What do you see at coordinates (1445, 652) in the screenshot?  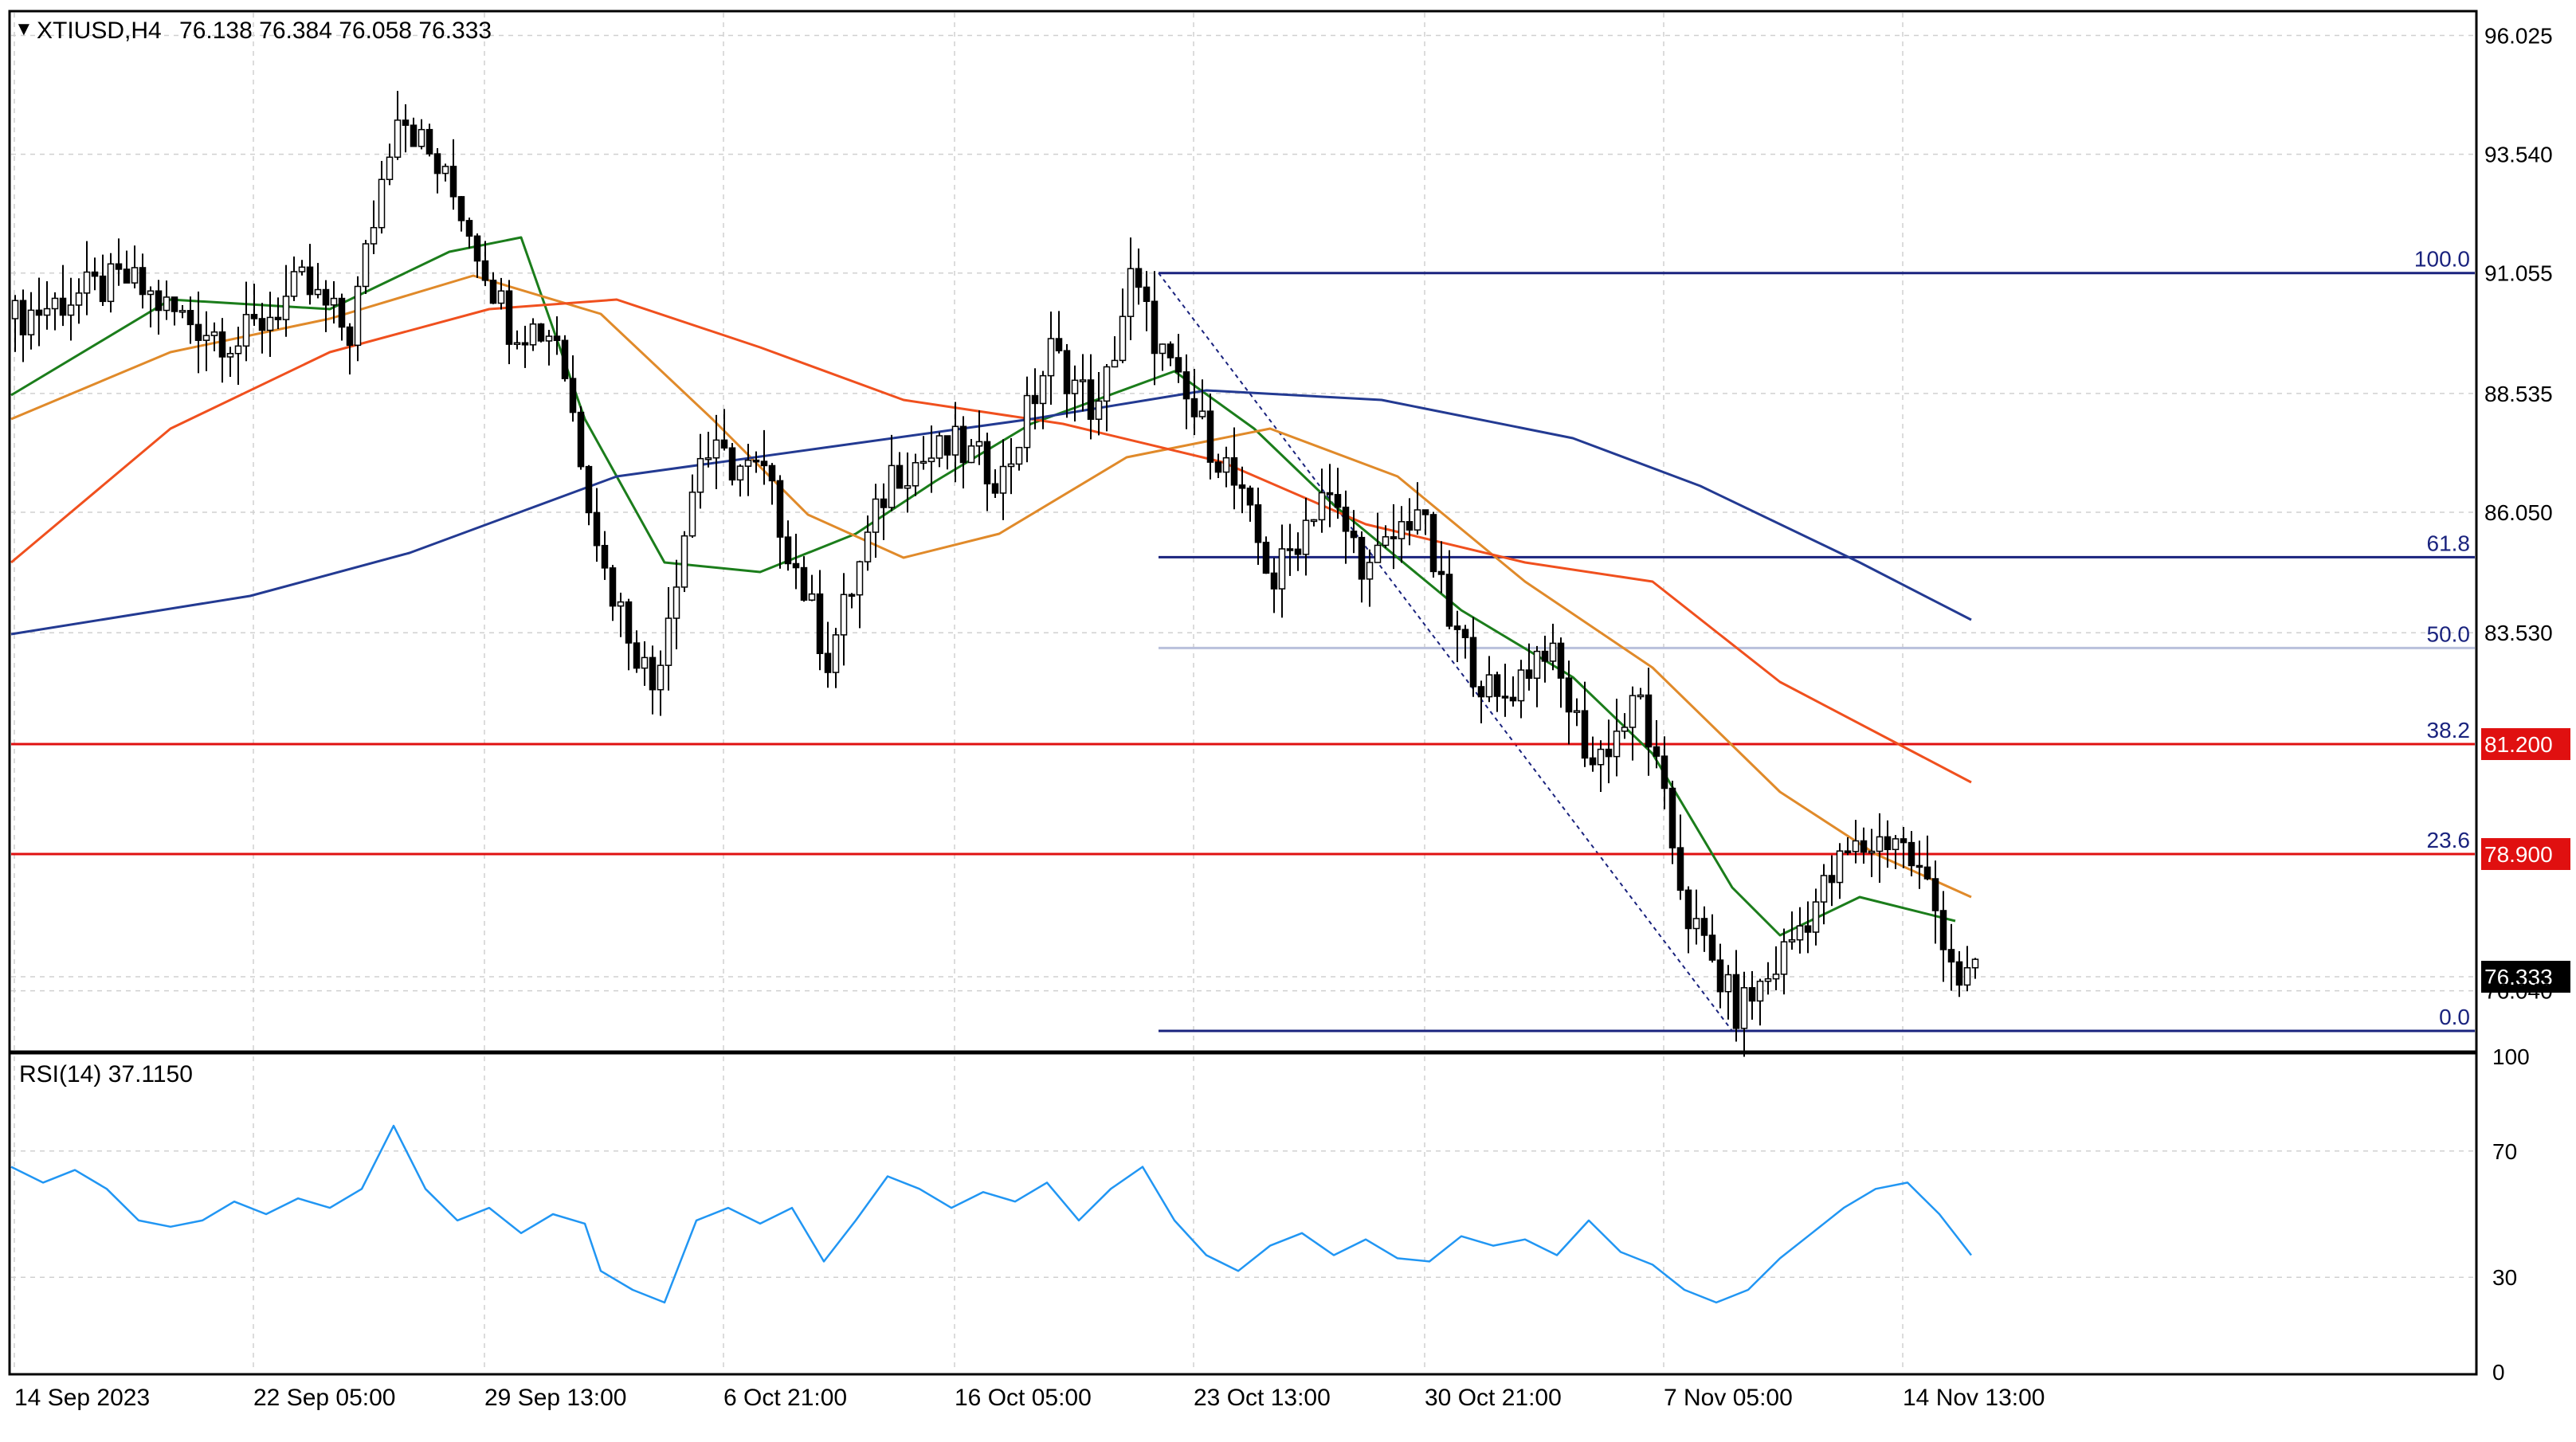 I see `fib-trend-line` at bounding box center [1445, 652].